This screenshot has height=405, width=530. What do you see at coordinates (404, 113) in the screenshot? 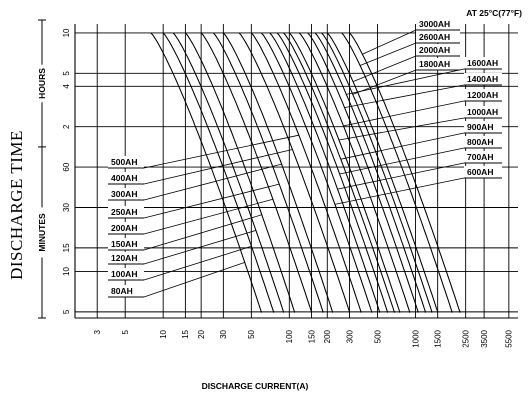
I see `leader-1200ah` at bounding box center [404, 113].